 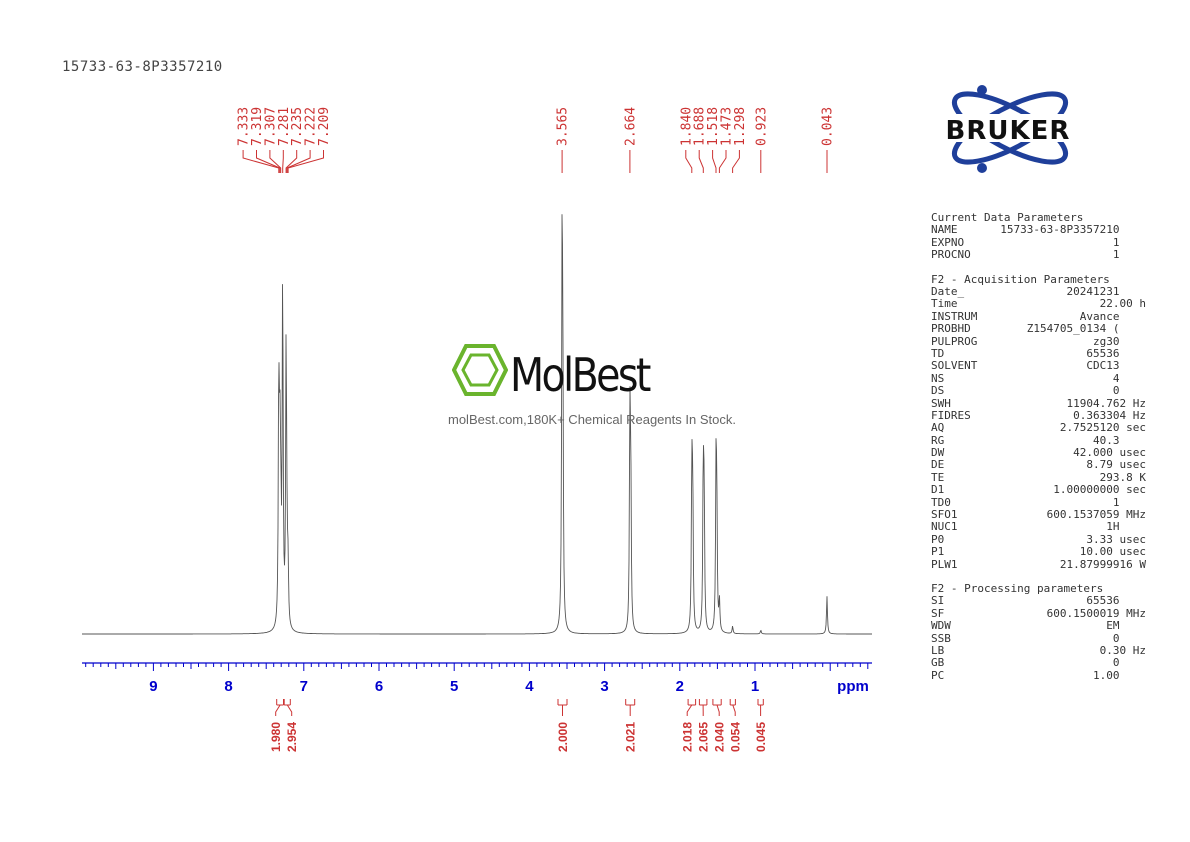 What do you see at coordinates (1038, 415) in the screenshot?
I see `param-row: FIDRES 0.363304 Hz` at bounding box center [1038, 415].